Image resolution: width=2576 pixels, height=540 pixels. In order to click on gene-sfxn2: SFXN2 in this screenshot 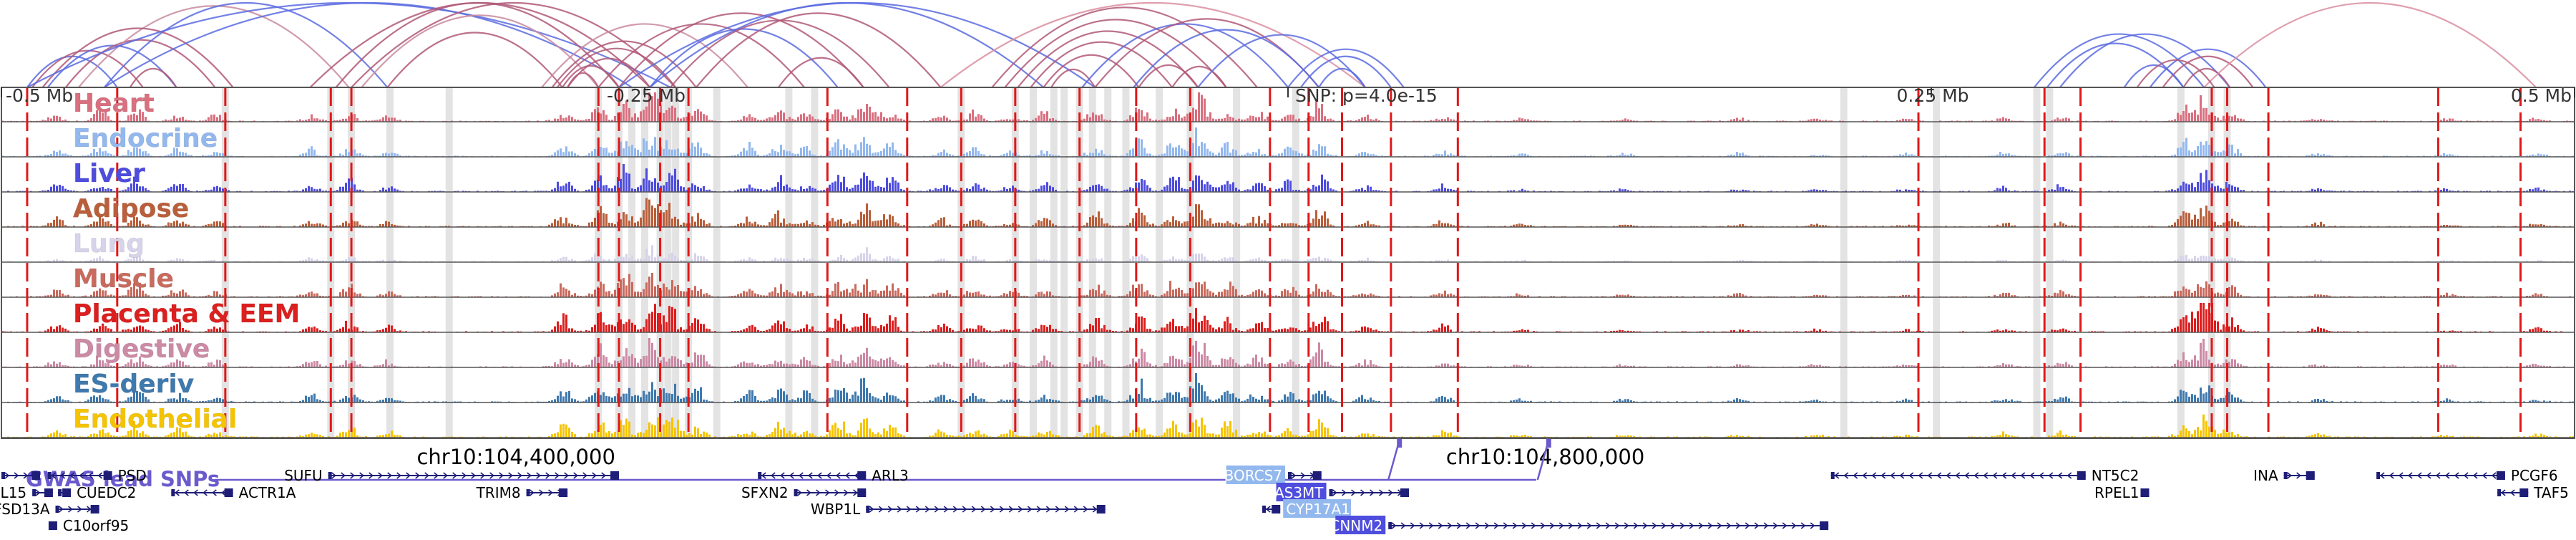, I will do `click(804, 492)`.